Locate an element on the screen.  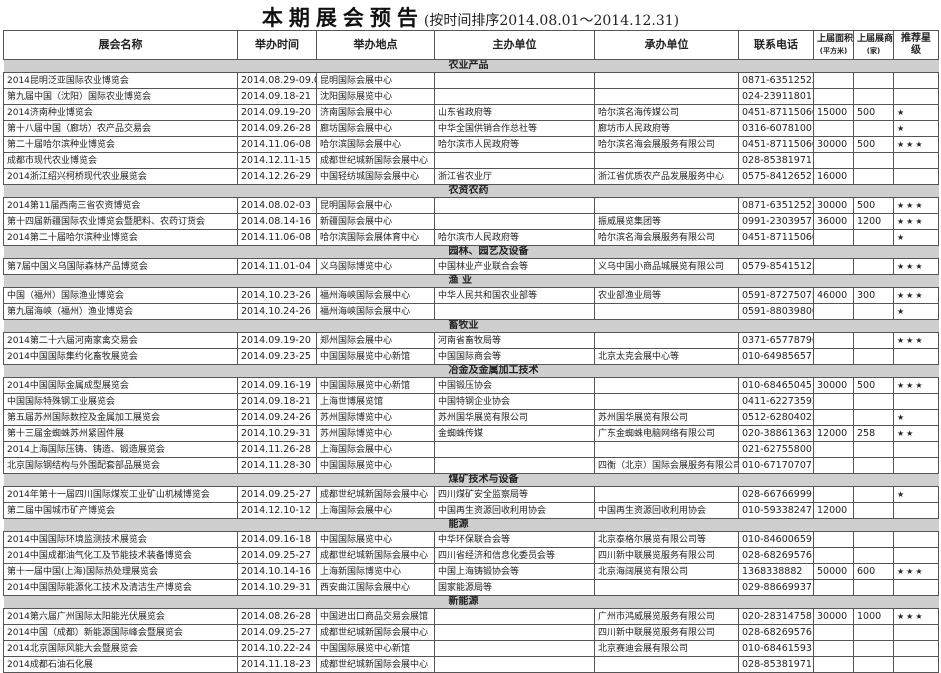
cell-host: 河南省畜牧局等 is located at coordinates (514, 340).